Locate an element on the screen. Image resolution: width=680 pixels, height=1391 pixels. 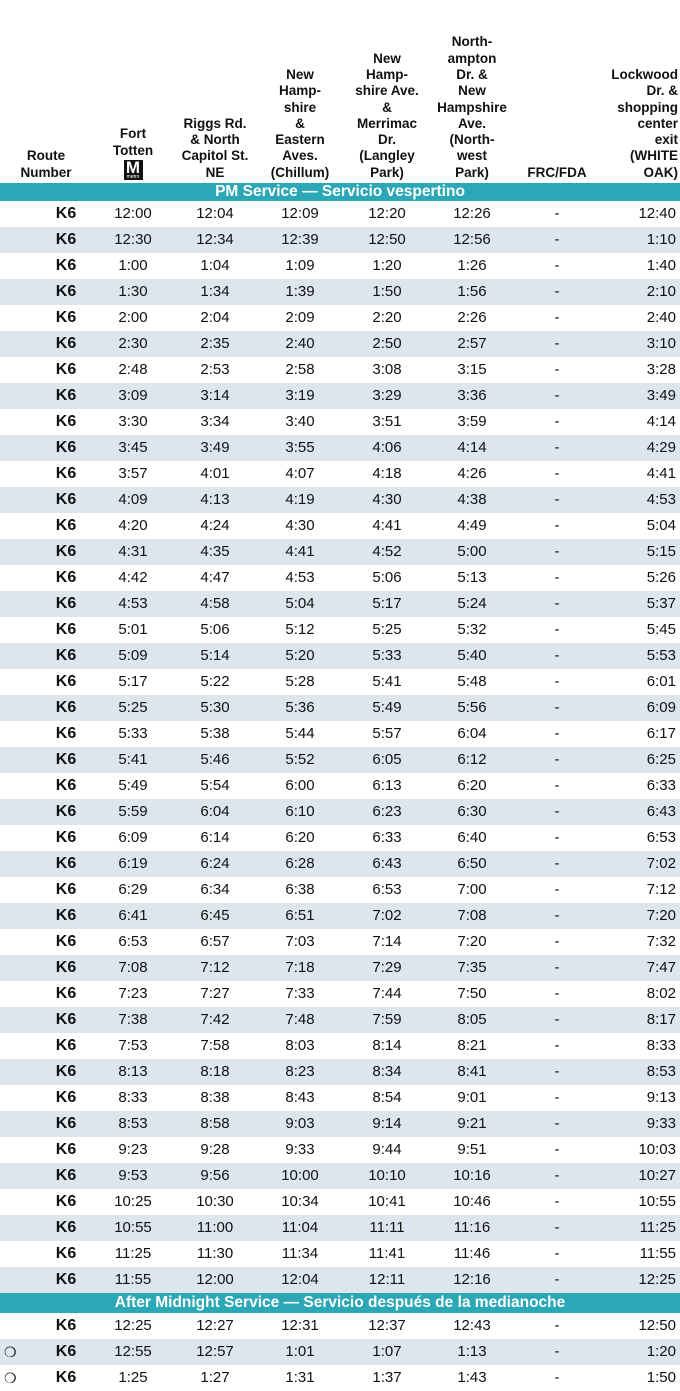
time-cell: 12:40 is located at coordinates (657, 213).